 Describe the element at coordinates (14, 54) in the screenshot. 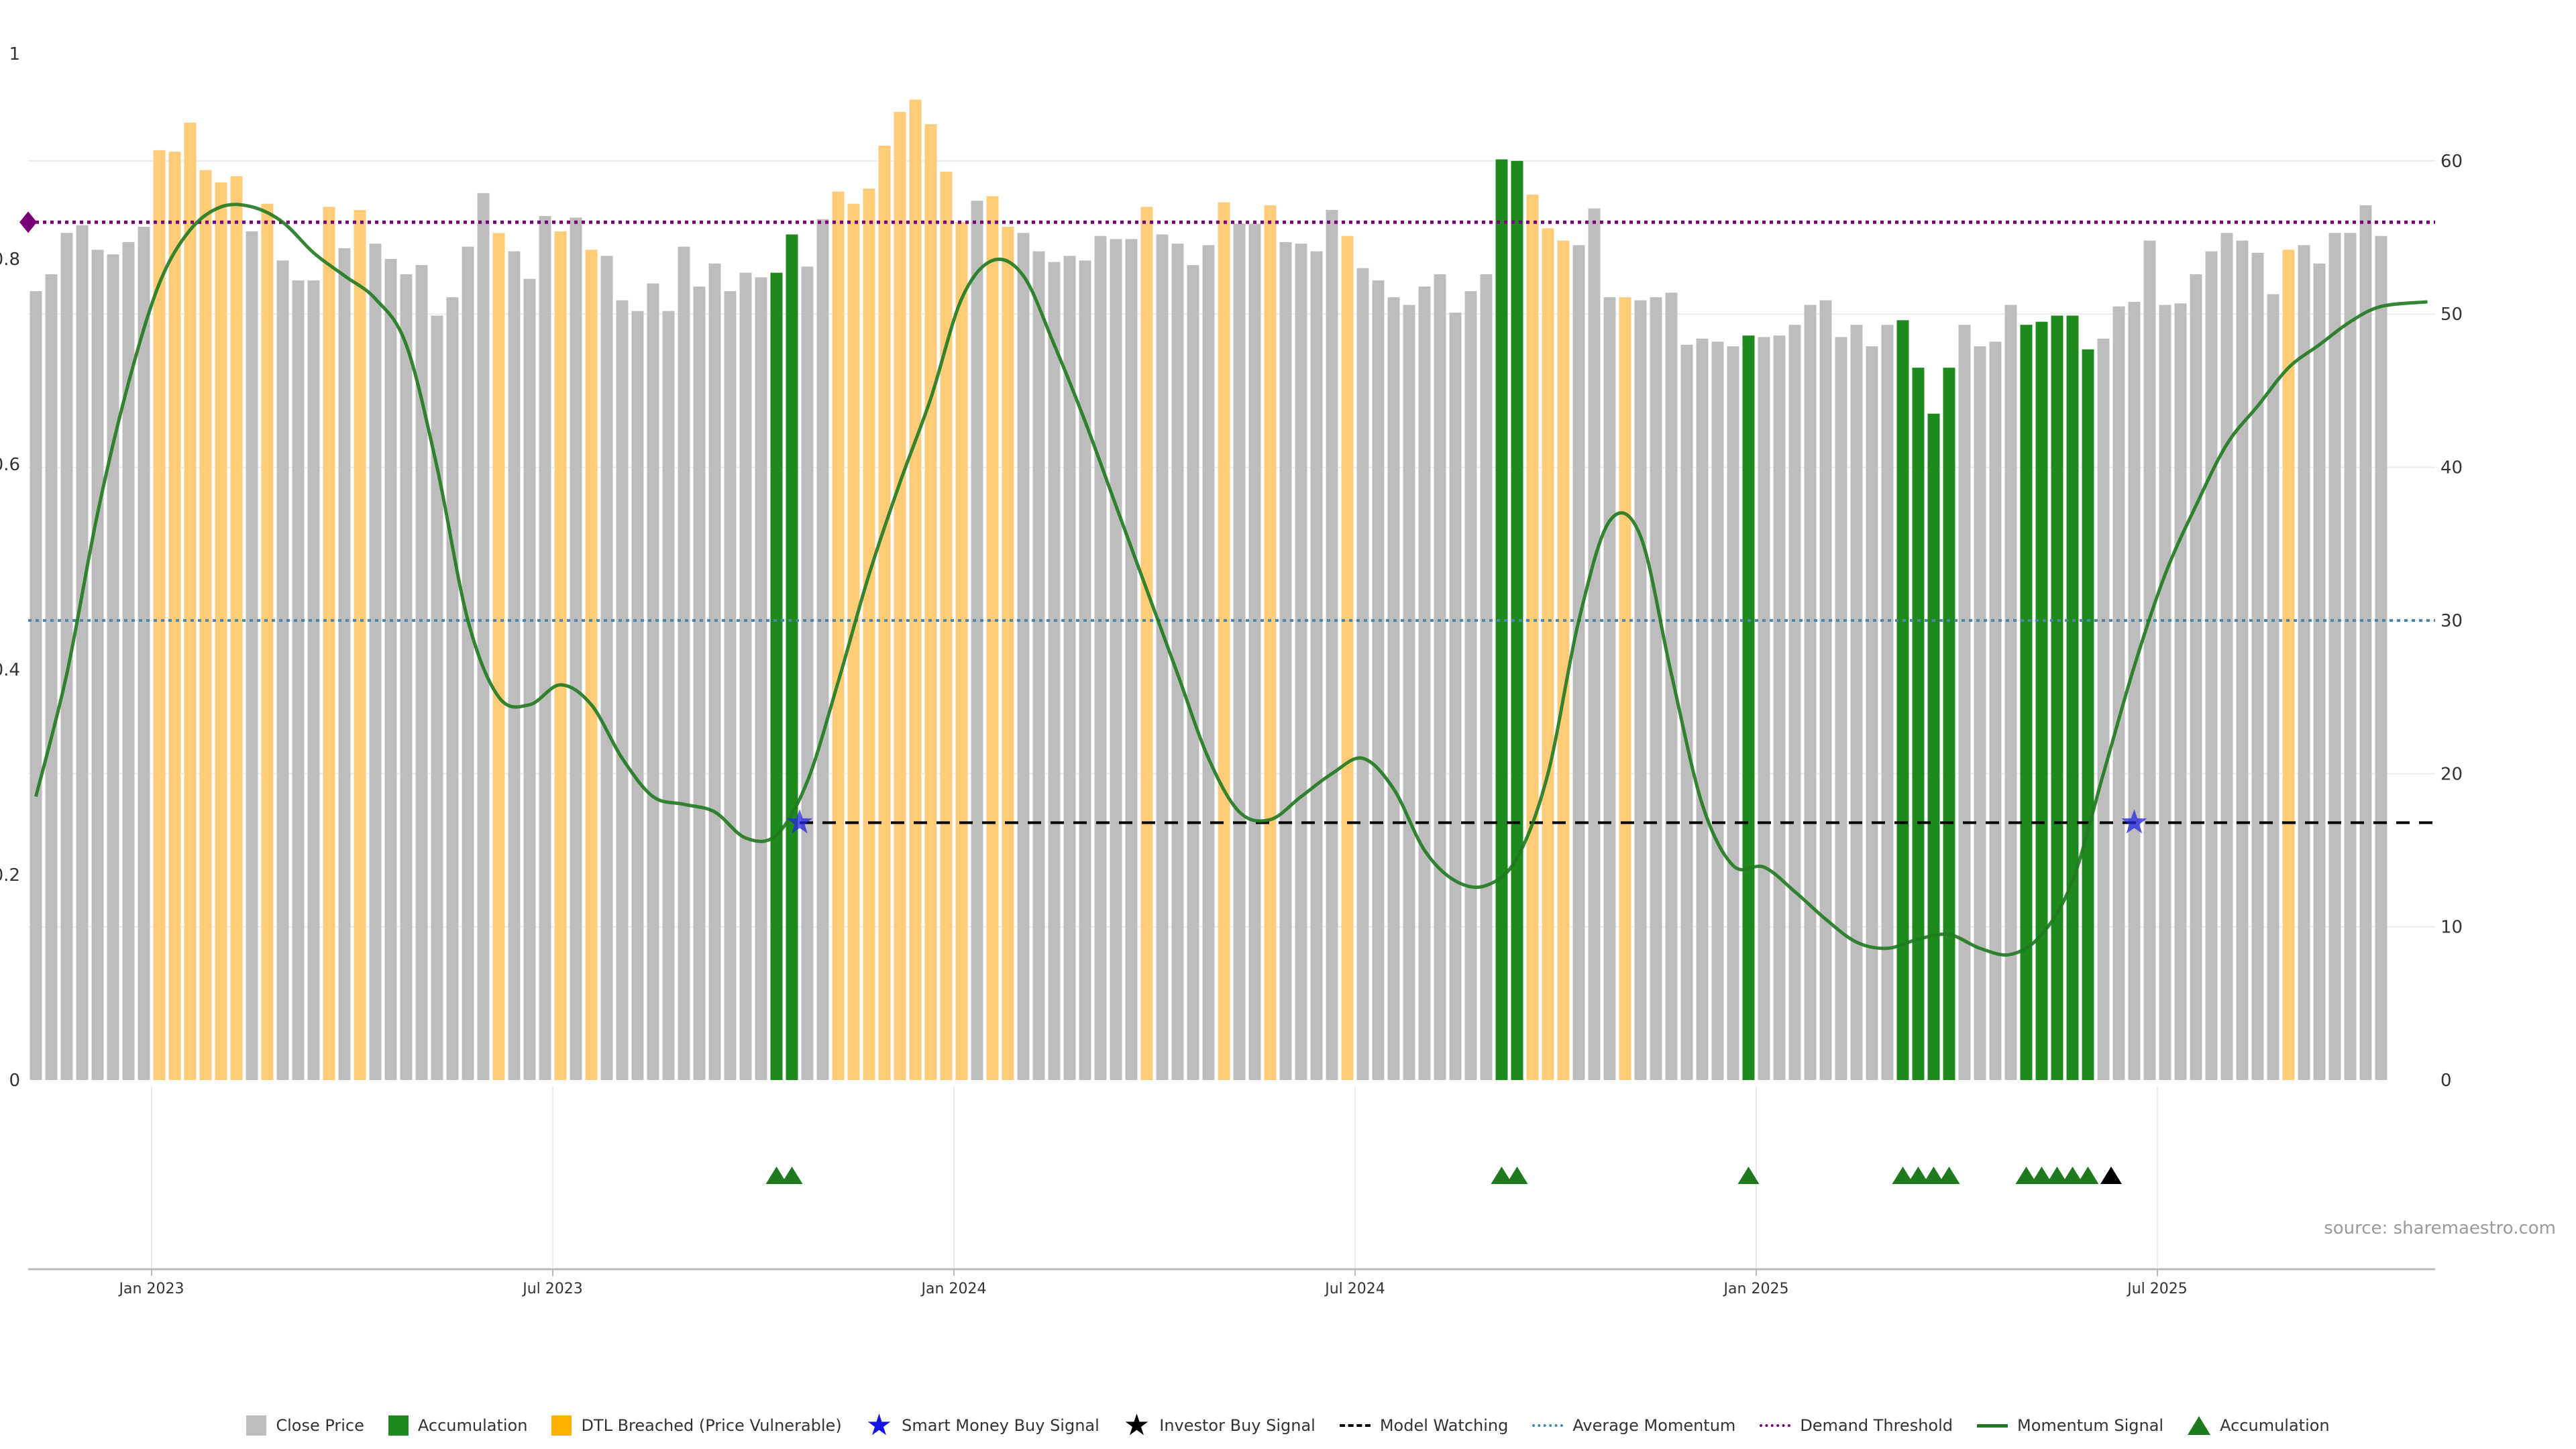

I see `left-tick-label: 1` at that location.